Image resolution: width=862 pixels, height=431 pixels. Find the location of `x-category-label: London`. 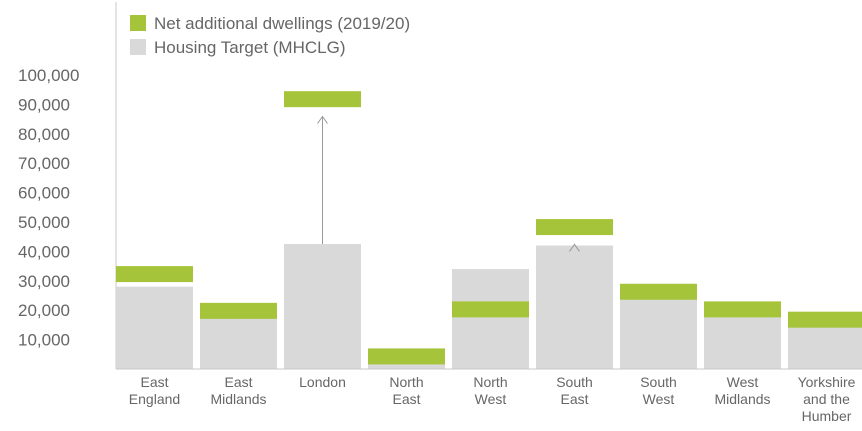

x-category-label: London is located at coordinates (322, 382).